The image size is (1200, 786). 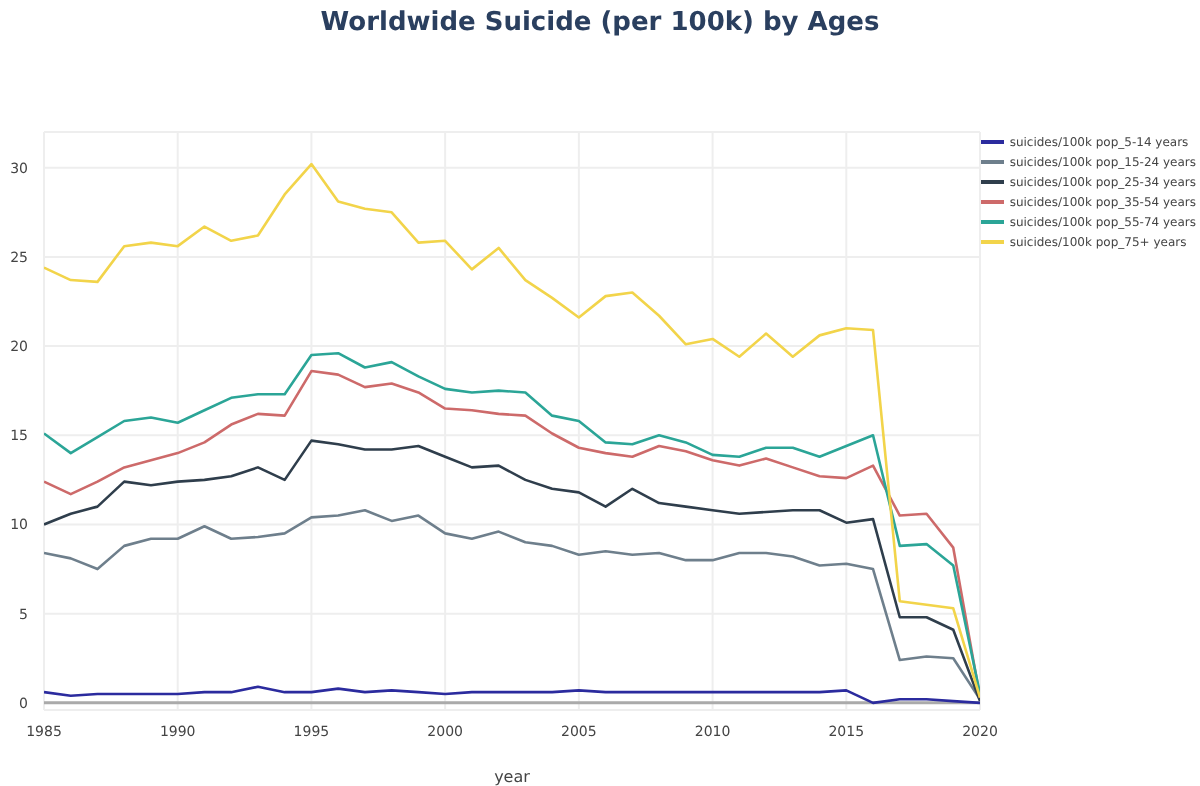 I want to click on x-axis-title: year, so click(x=513, y=777).